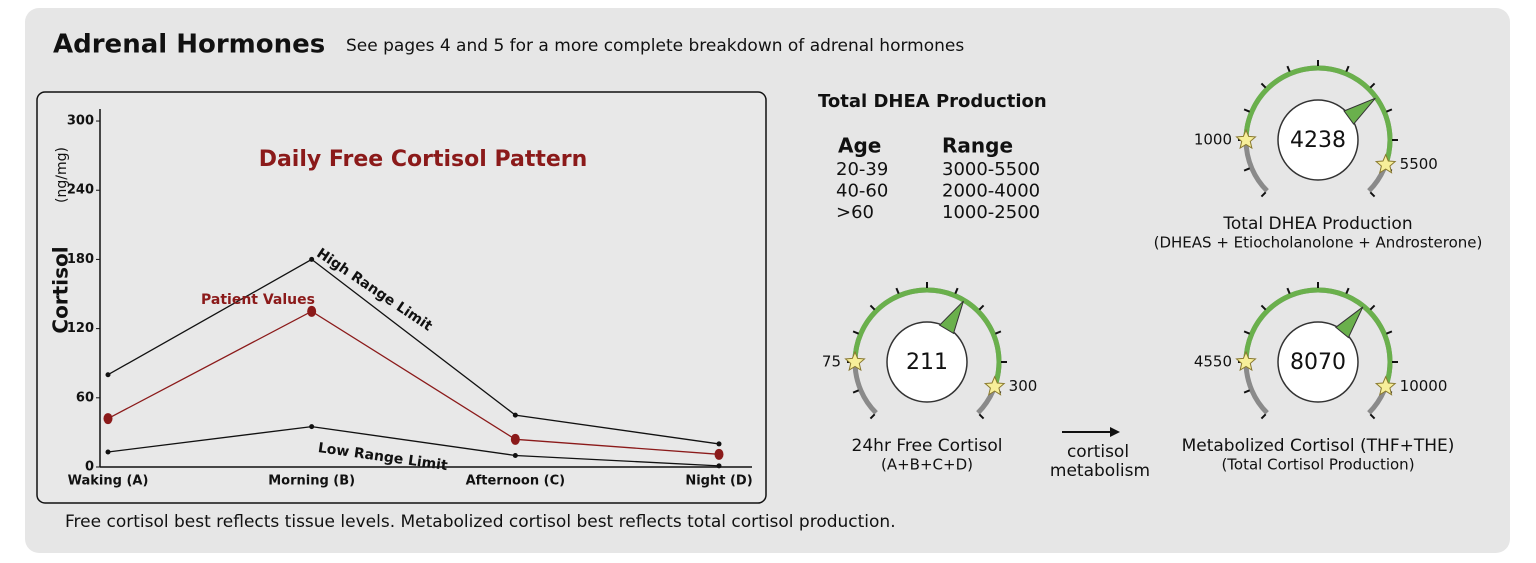 This screenshot has width=1536, height=563. Describe the element at coordinates (80, 121) in the screenshot. I see `y-tick-label: 300` at that location.